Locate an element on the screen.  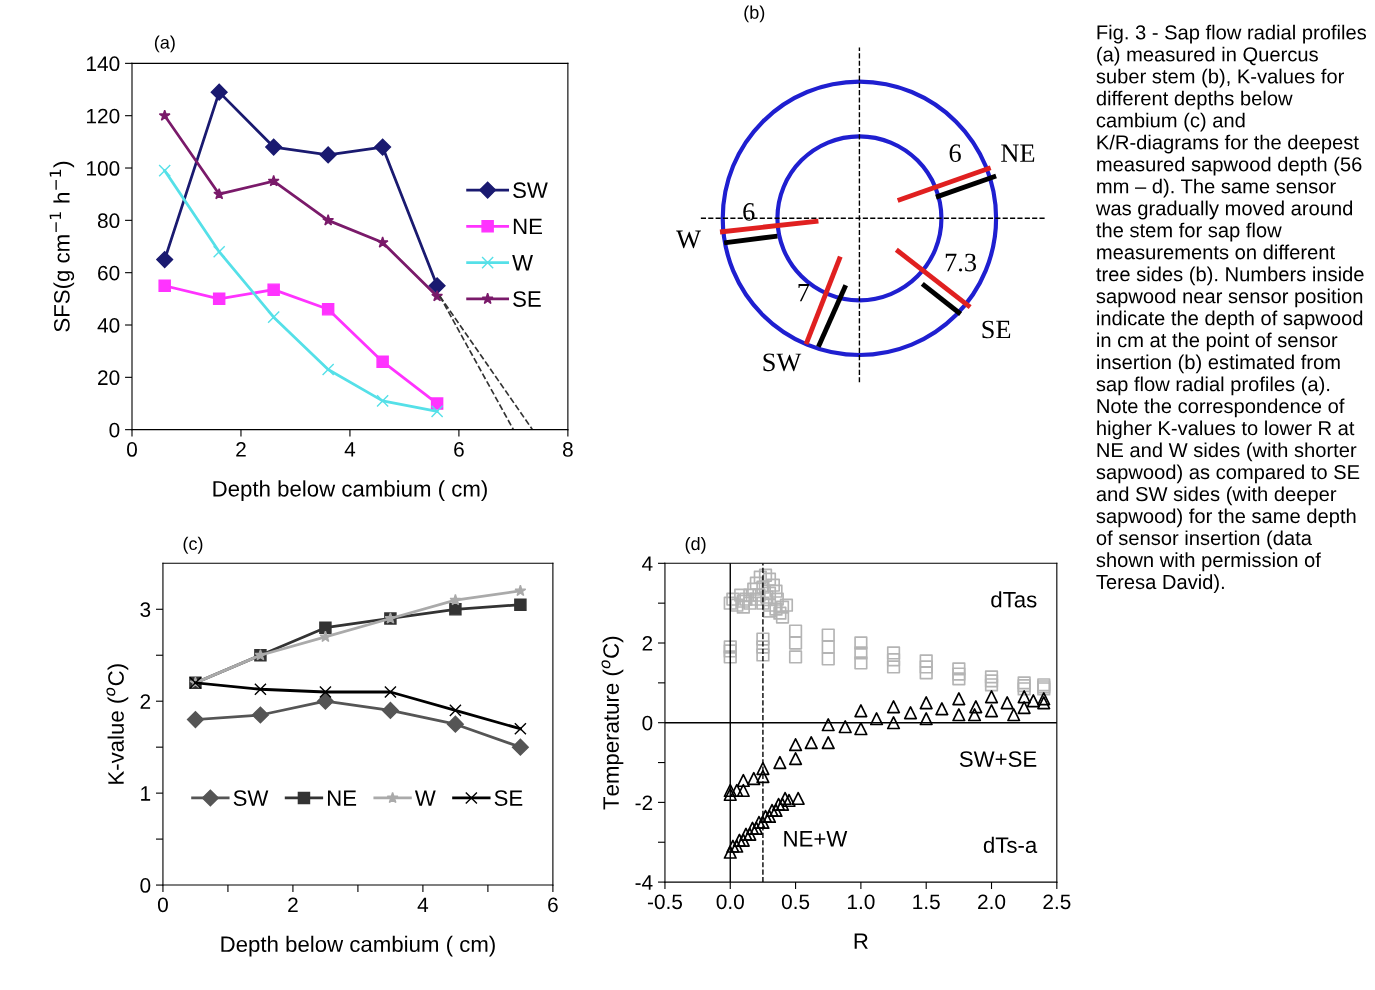
x-tick-label: 0.5 is located at coordinates (795, 902).